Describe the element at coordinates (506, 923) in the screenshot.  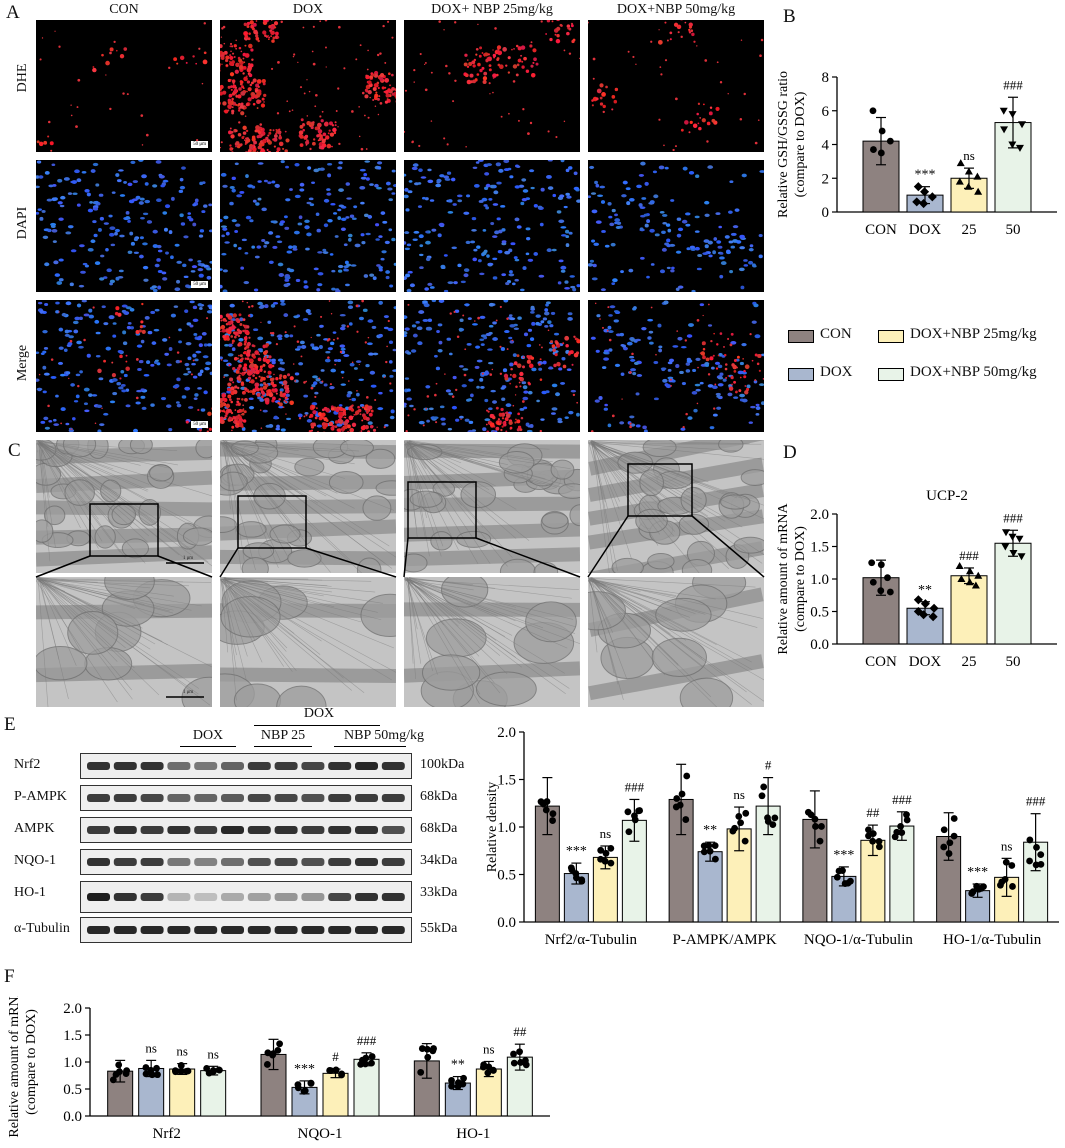
I see `y-tick-label: 0.0` at that location.